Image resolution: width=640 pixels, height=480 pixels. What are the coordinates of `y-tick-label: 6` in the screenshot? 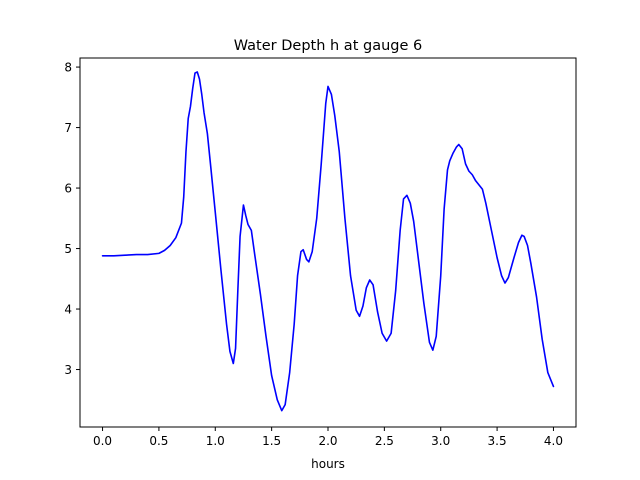 It's located at (68, 189).